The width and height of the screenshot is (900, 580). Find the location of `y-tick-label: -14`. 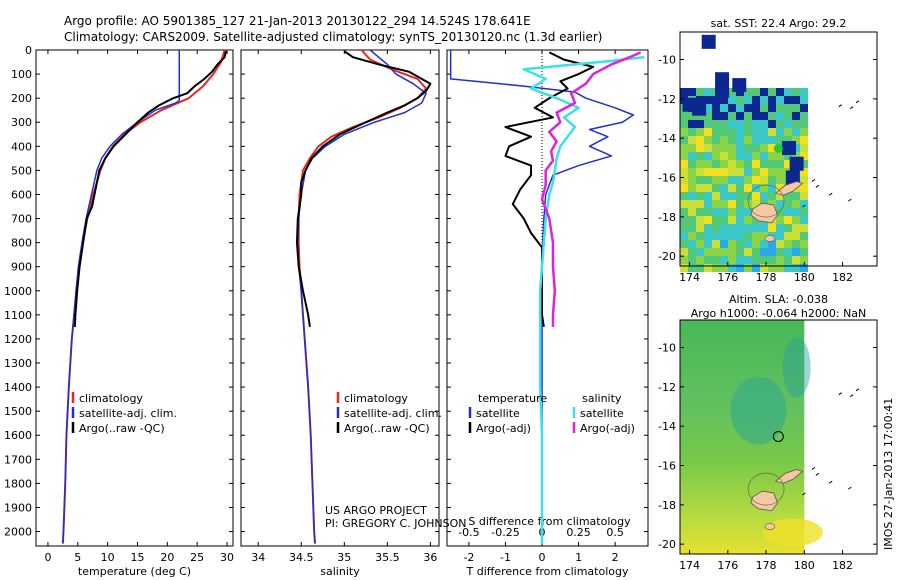

y-tick-label: -14 is located at coordinates (667, 138).